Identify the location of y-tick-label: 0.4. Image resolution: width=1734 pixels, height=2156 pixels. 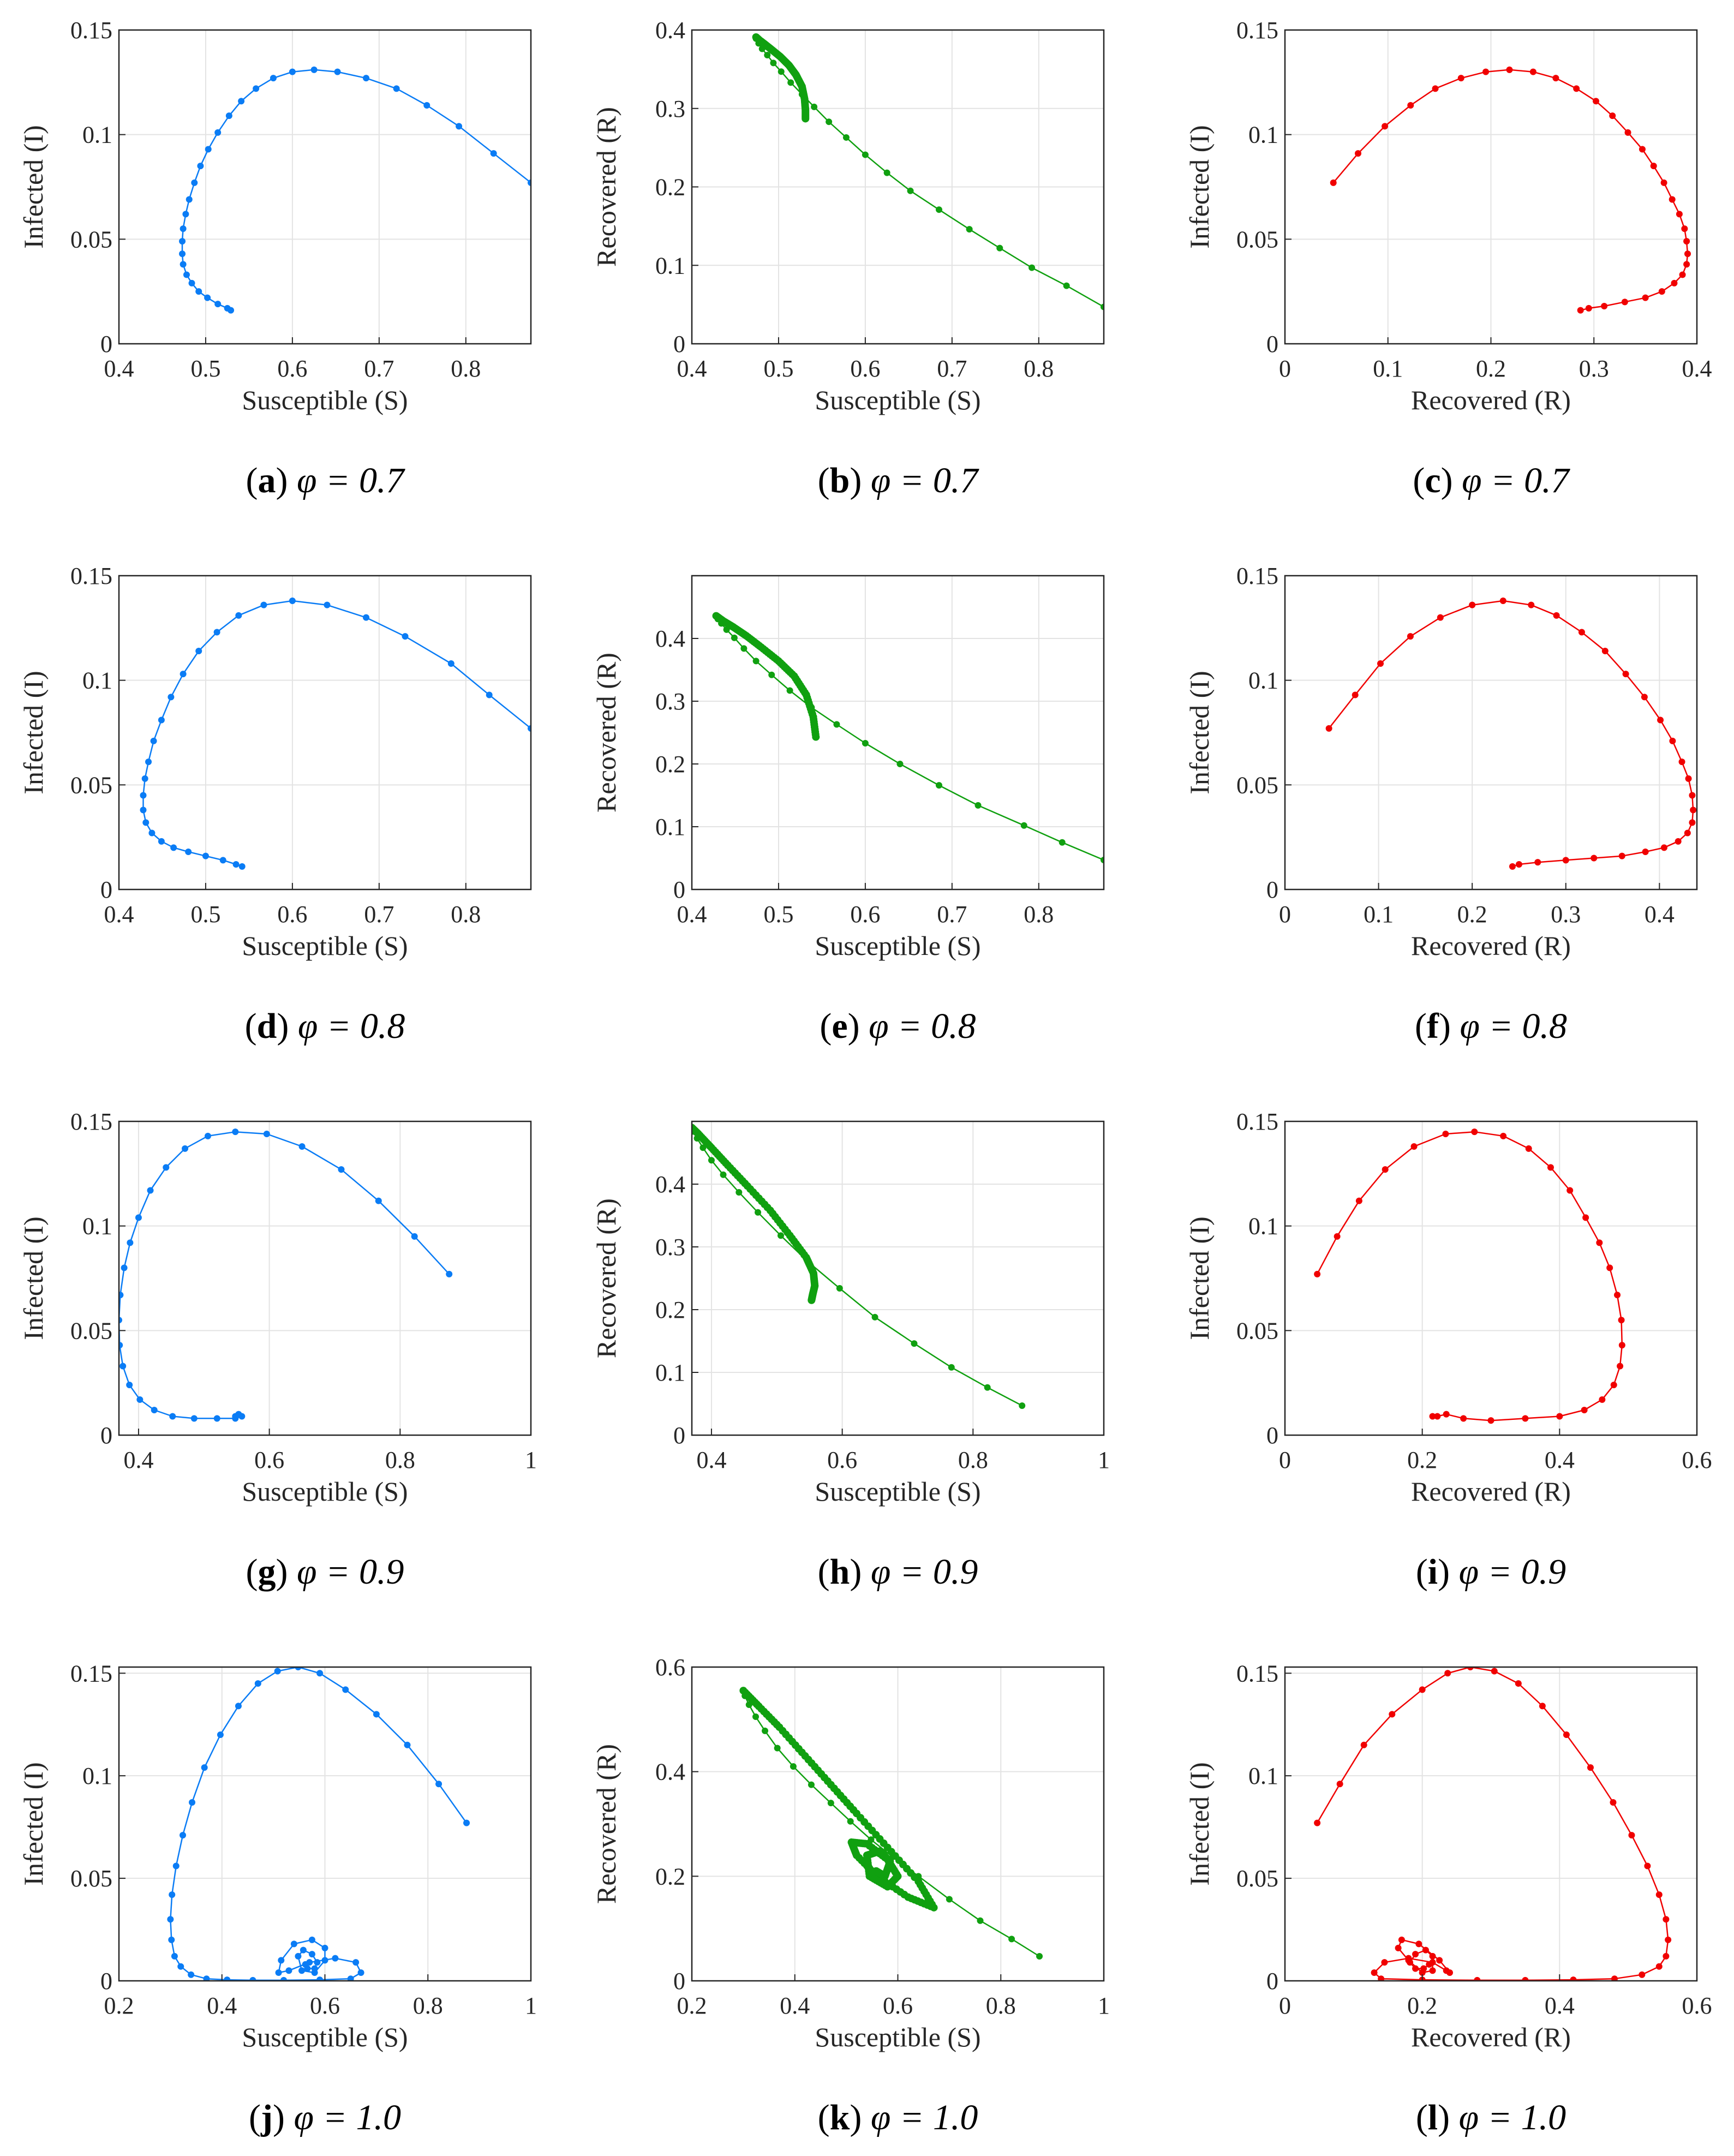
(670, 1184).